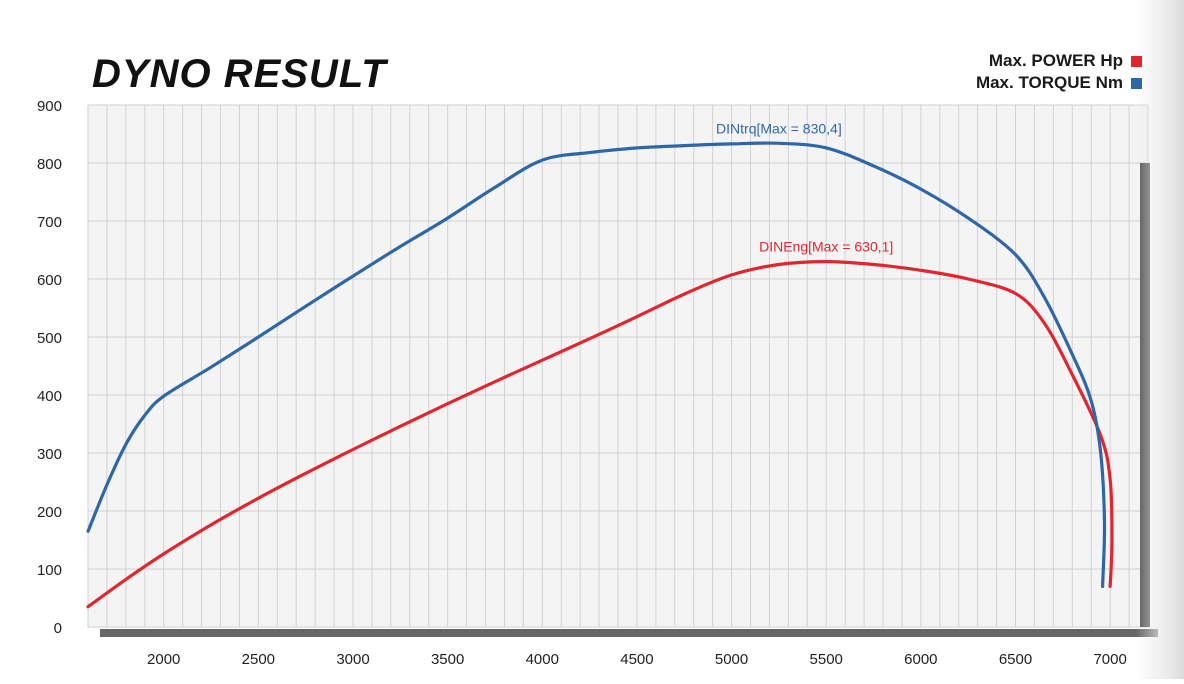 This screenshot has width=1184, height=684. I want to click on y-tick-label: 300, so click(49, 454).